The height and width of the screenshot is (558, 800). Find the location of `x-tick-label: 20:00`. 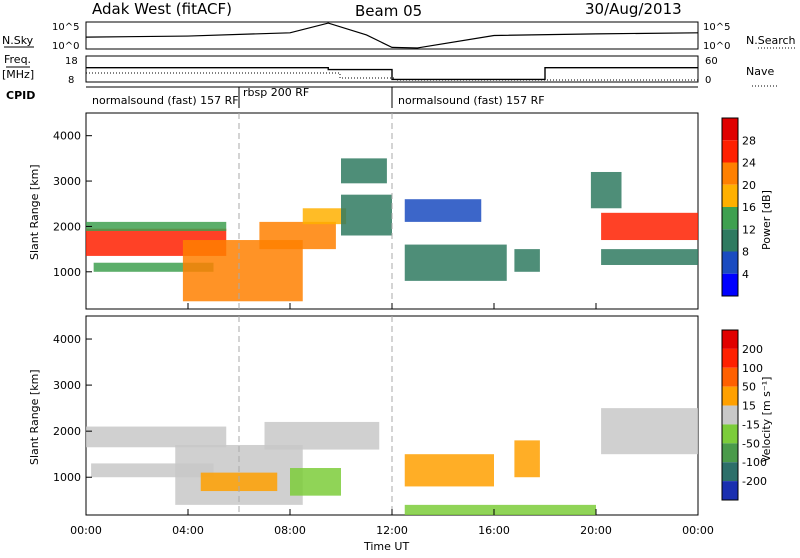

x-tick-label: 20:00 is located at coordinates (596, 530).